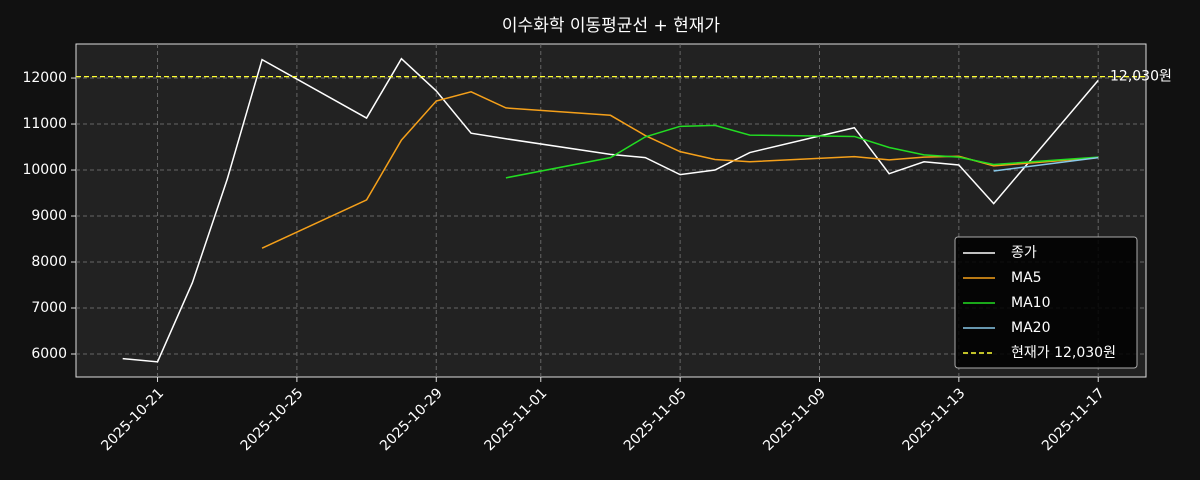 The image size is (1200, 480). I want to click on current-price-label: 12,030원, so click(1141, 77).